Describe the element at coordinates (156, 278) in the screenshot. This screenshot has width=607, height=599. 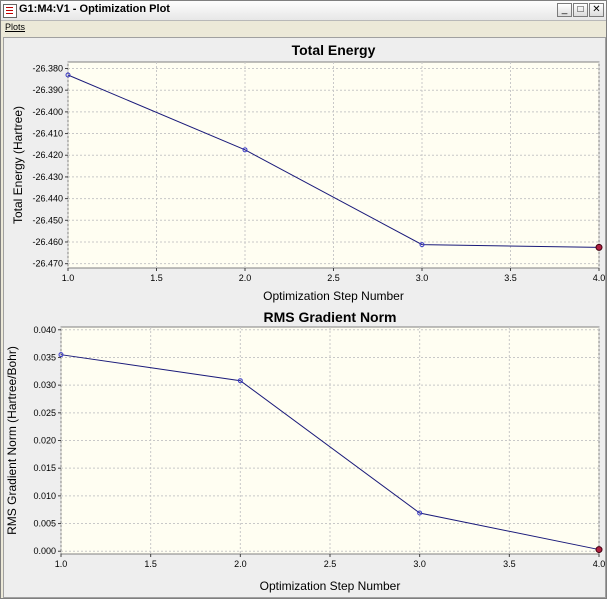
I see `energy-x-tick-label: 1.5` at that location.